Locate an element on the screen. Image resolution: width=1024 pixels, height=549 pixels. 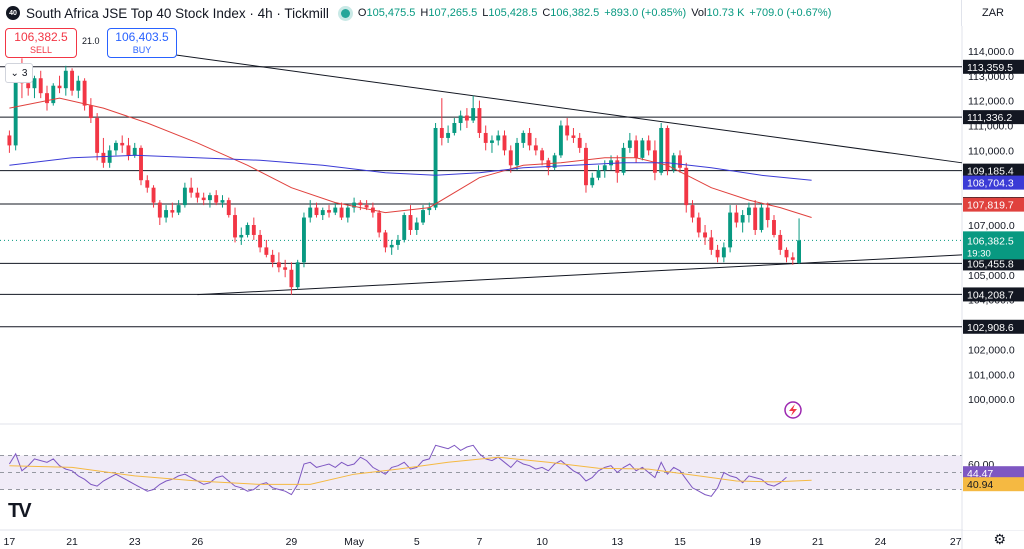
lightning-bolt-icon is located at coordinates (793, 410).